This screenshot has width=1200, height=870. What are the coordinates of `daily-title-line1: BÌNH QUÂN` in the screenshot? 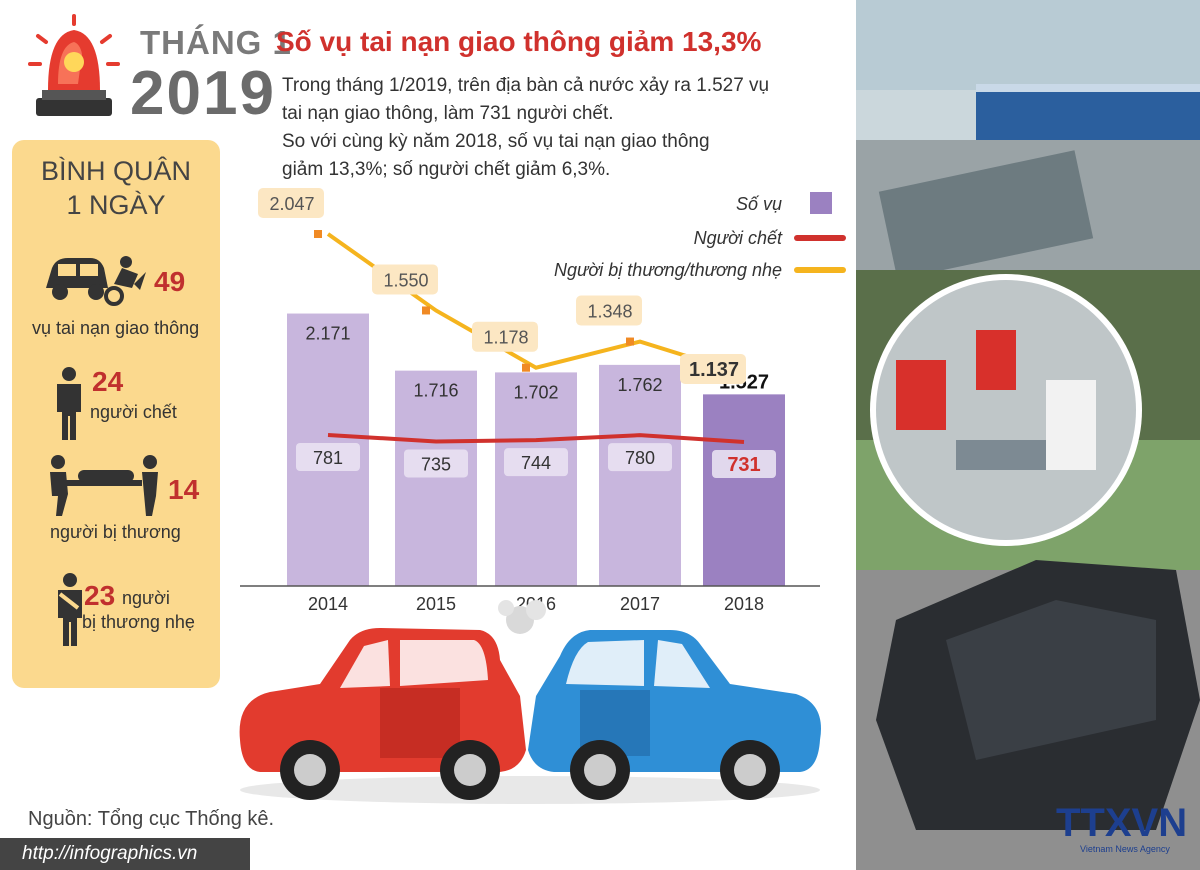 It's located at (116, 171).